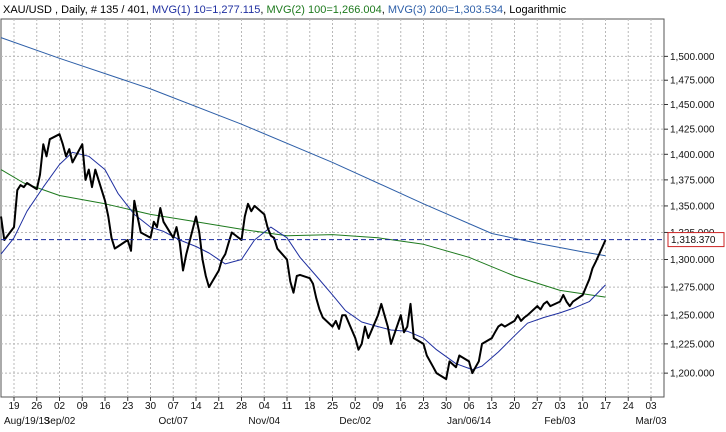 Image resolution: width=726 pixels, height=432 pixels. What do you see at coordinates (538, 406) in the screenshot?
I see `x-tick-label: 27` at bounding box center [538, 406].